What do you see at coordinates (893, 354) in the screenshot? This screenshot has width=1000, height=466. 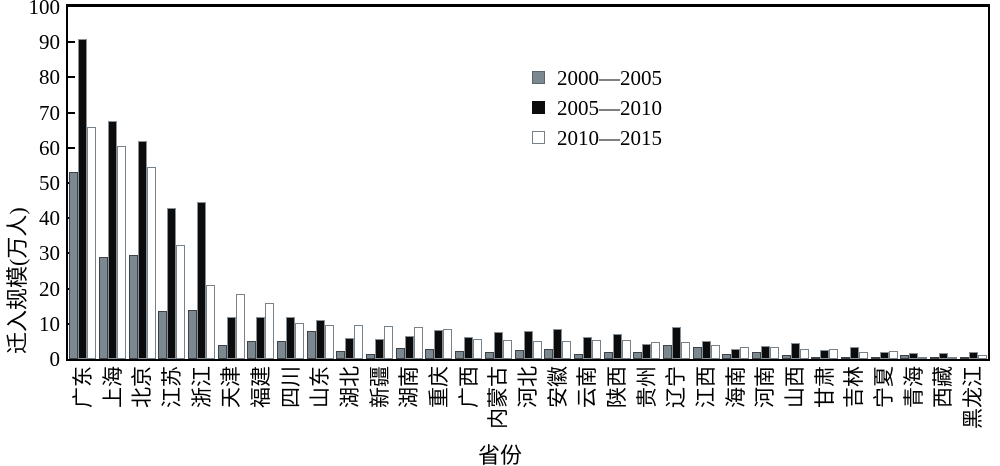 I see `bar-宁夏-2010—2015` at bounding box center [893, 354].